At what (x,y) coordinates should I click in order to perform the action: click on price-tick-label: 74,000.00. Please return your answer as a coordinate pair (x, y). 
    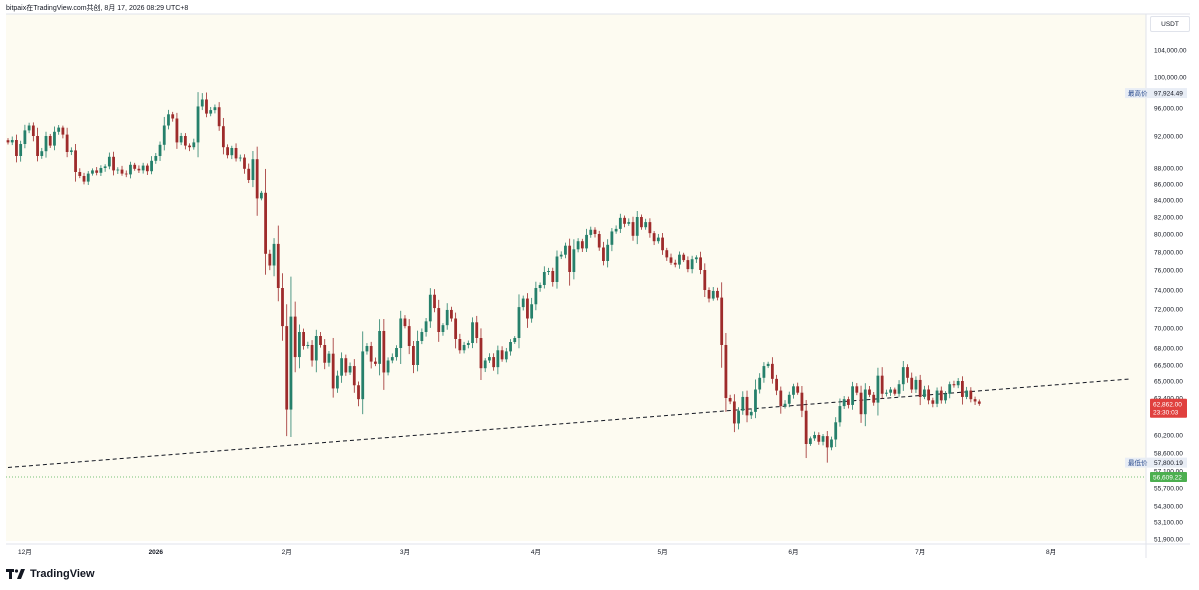
    Looking at the image, I should click on (1168, 290).